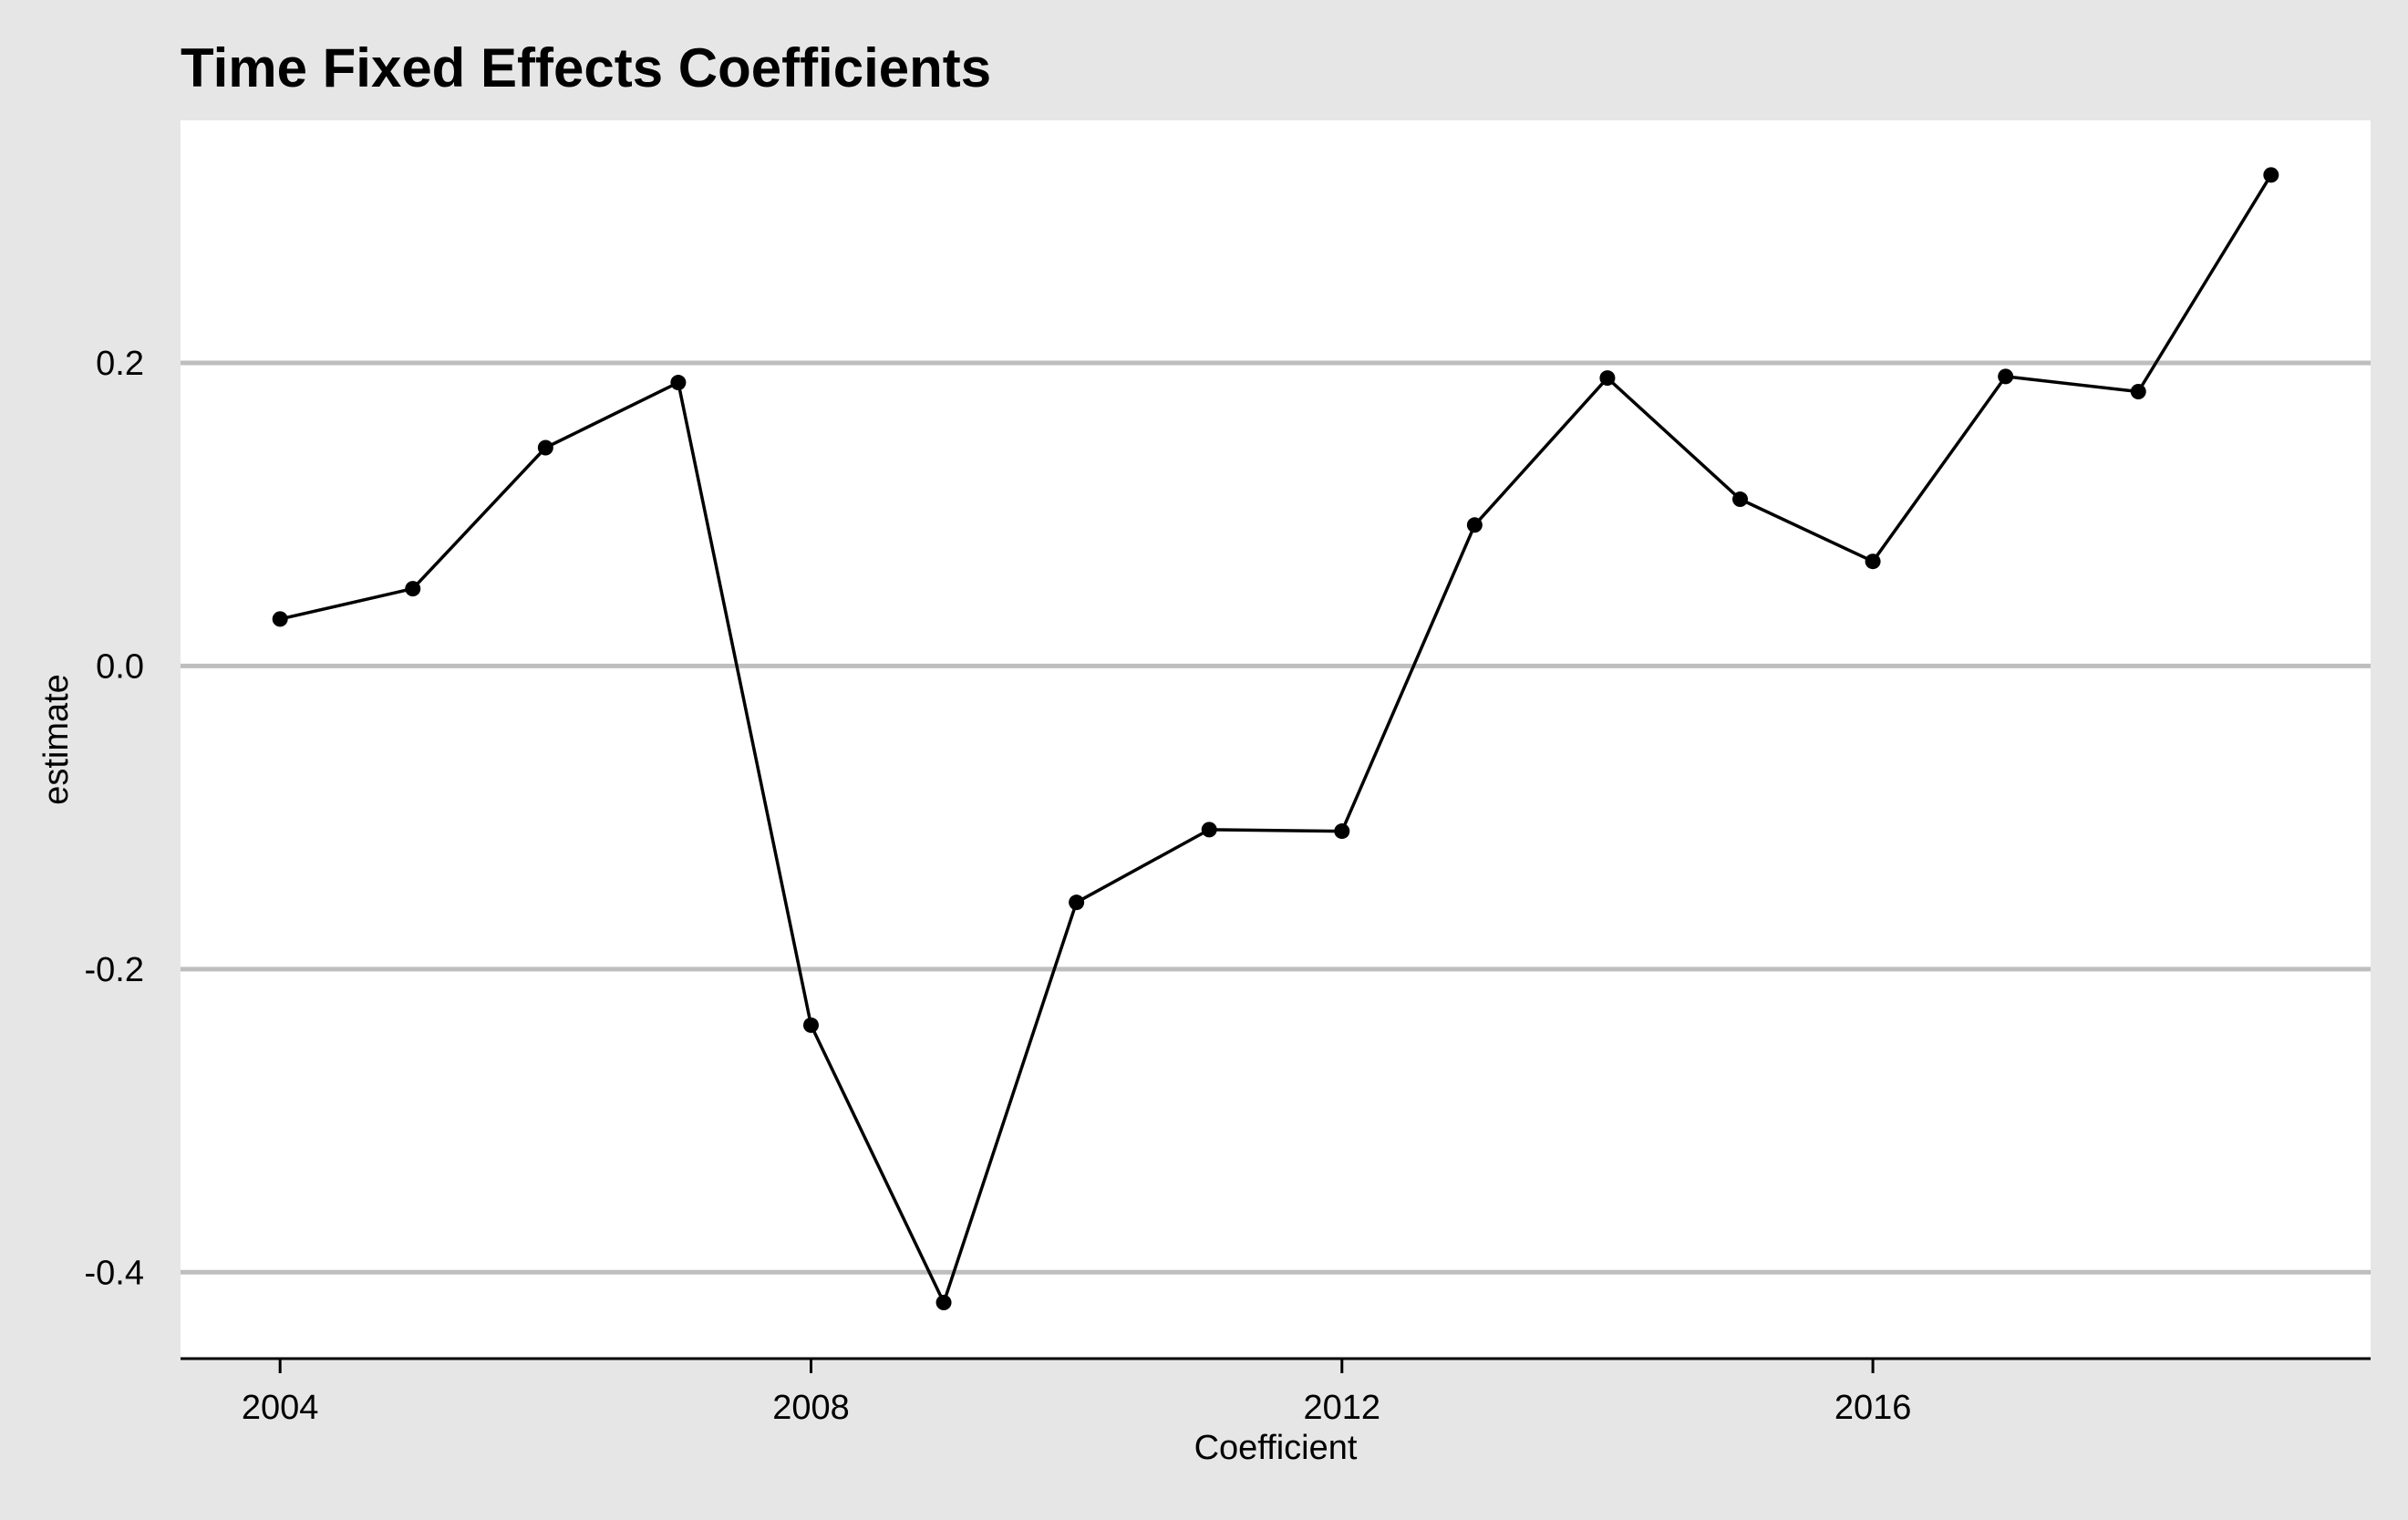 The height and width of the screenshot is (1520, 2408). What do you see at coordinates (280, 1408) in the screenshot?
I see `x-tick-label: 2004` at bounding box center [280, 1408].